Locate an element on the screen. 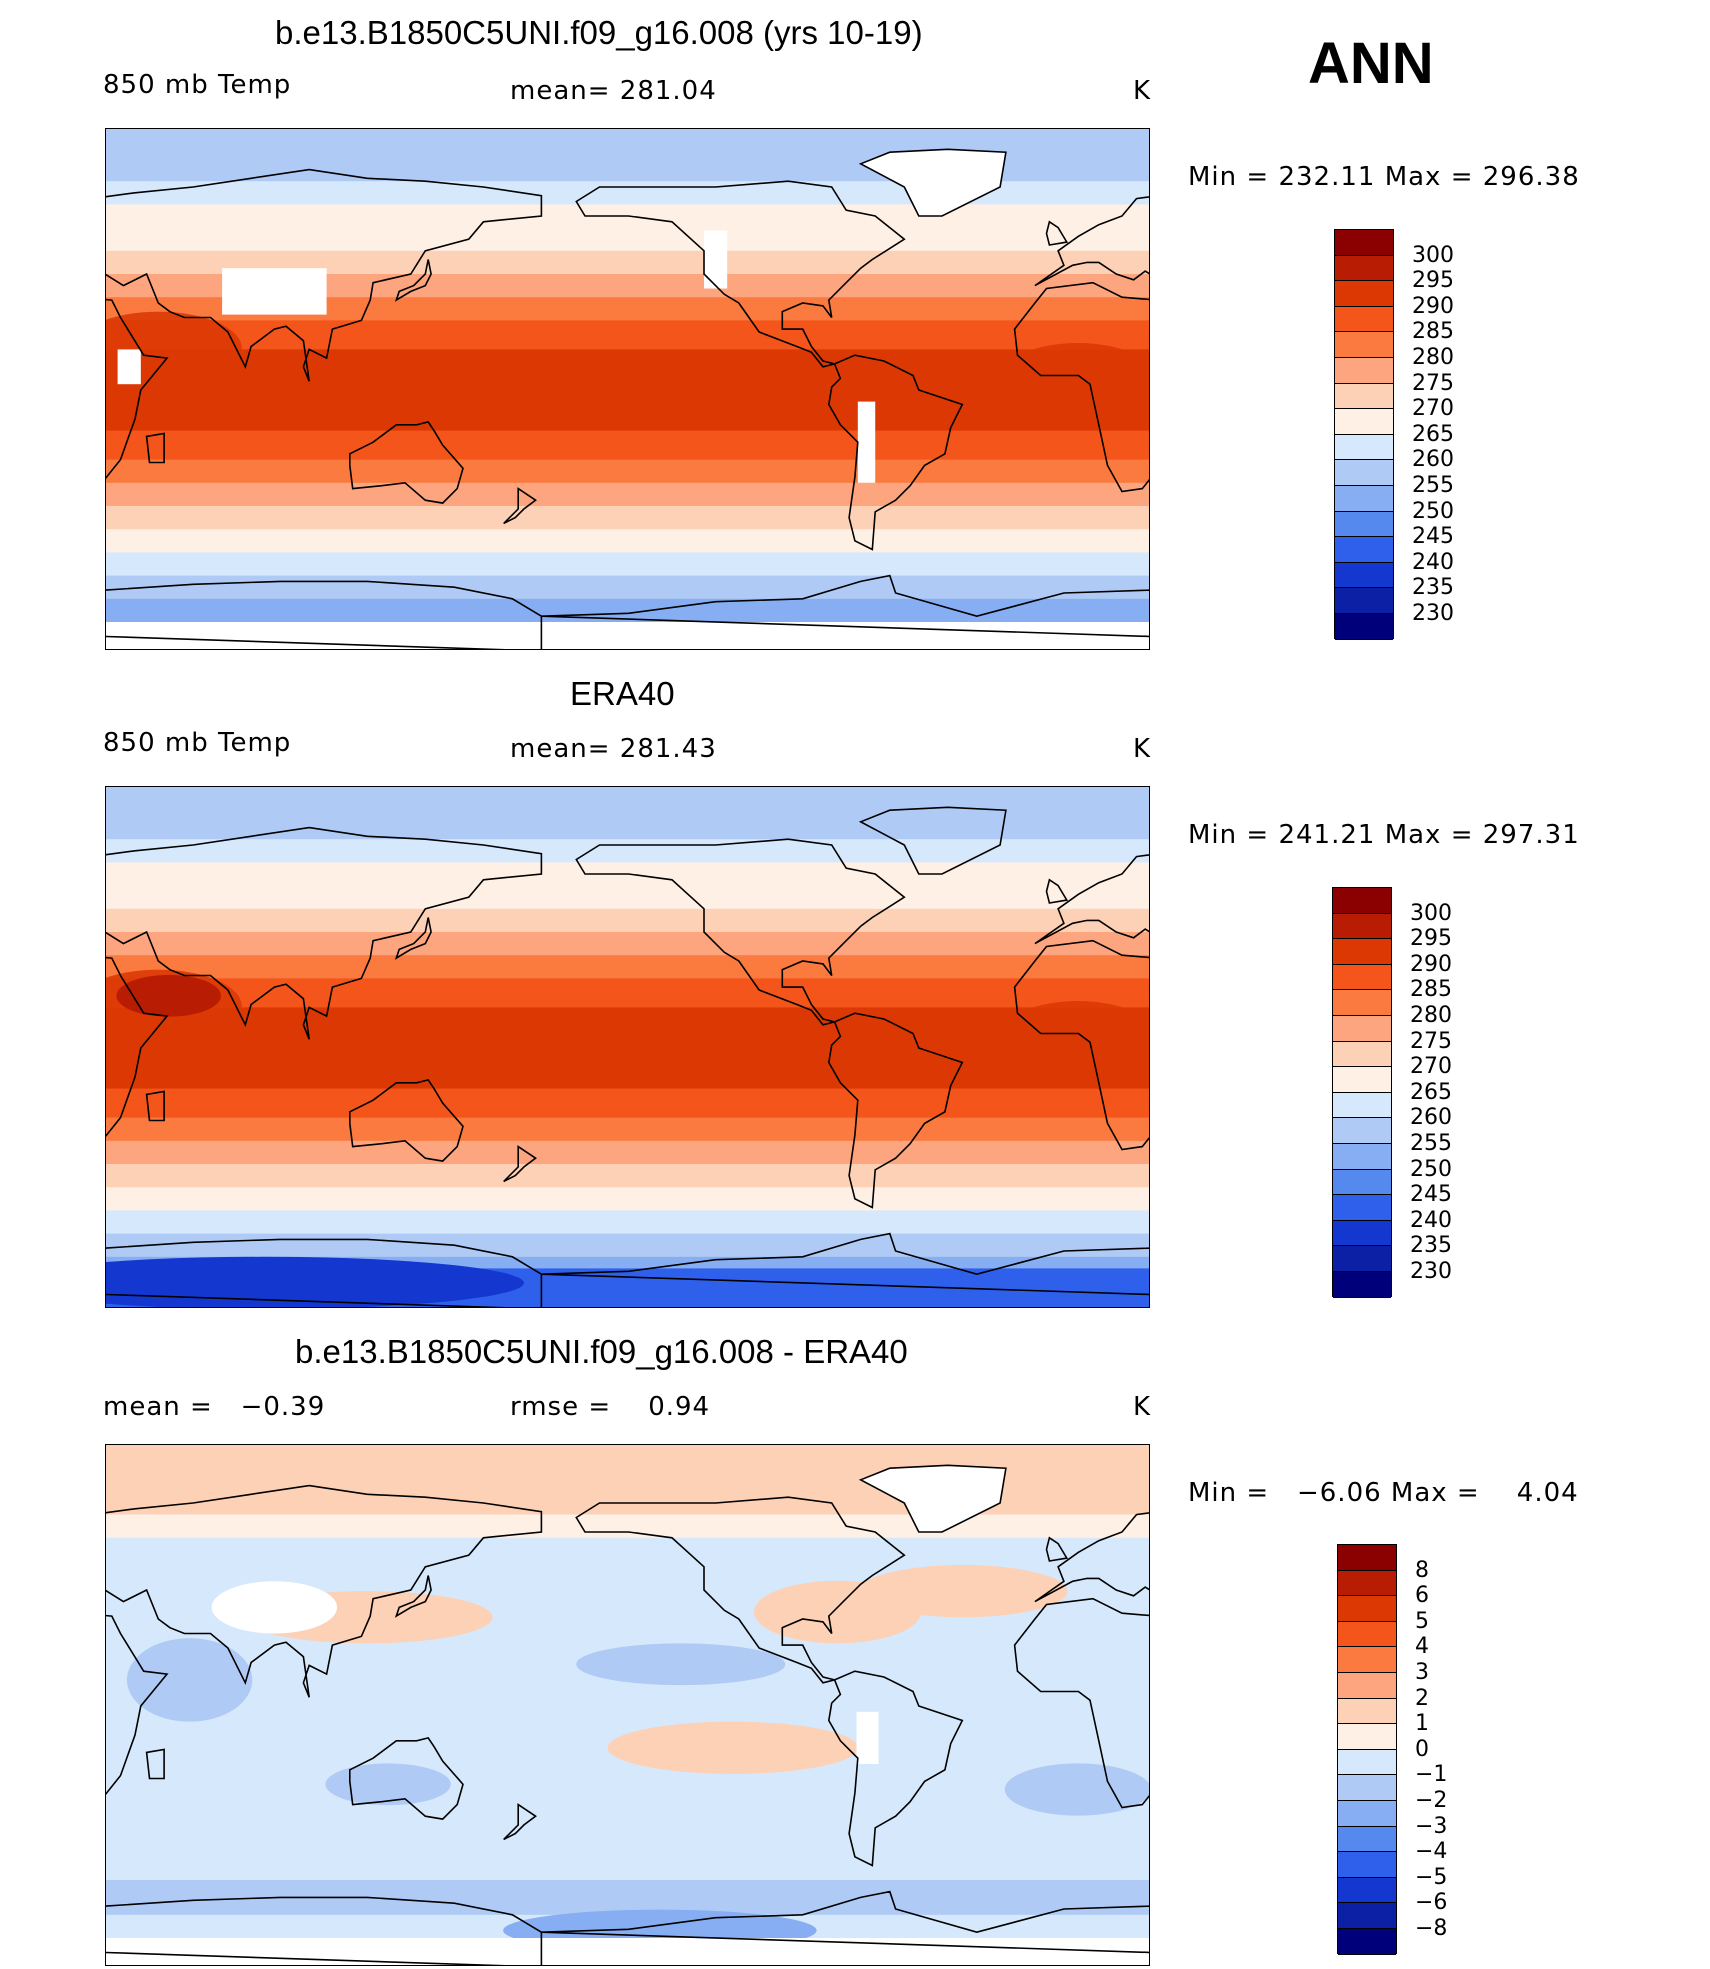  colorbar-label: 2 is located at coordinates (1422, 1698).